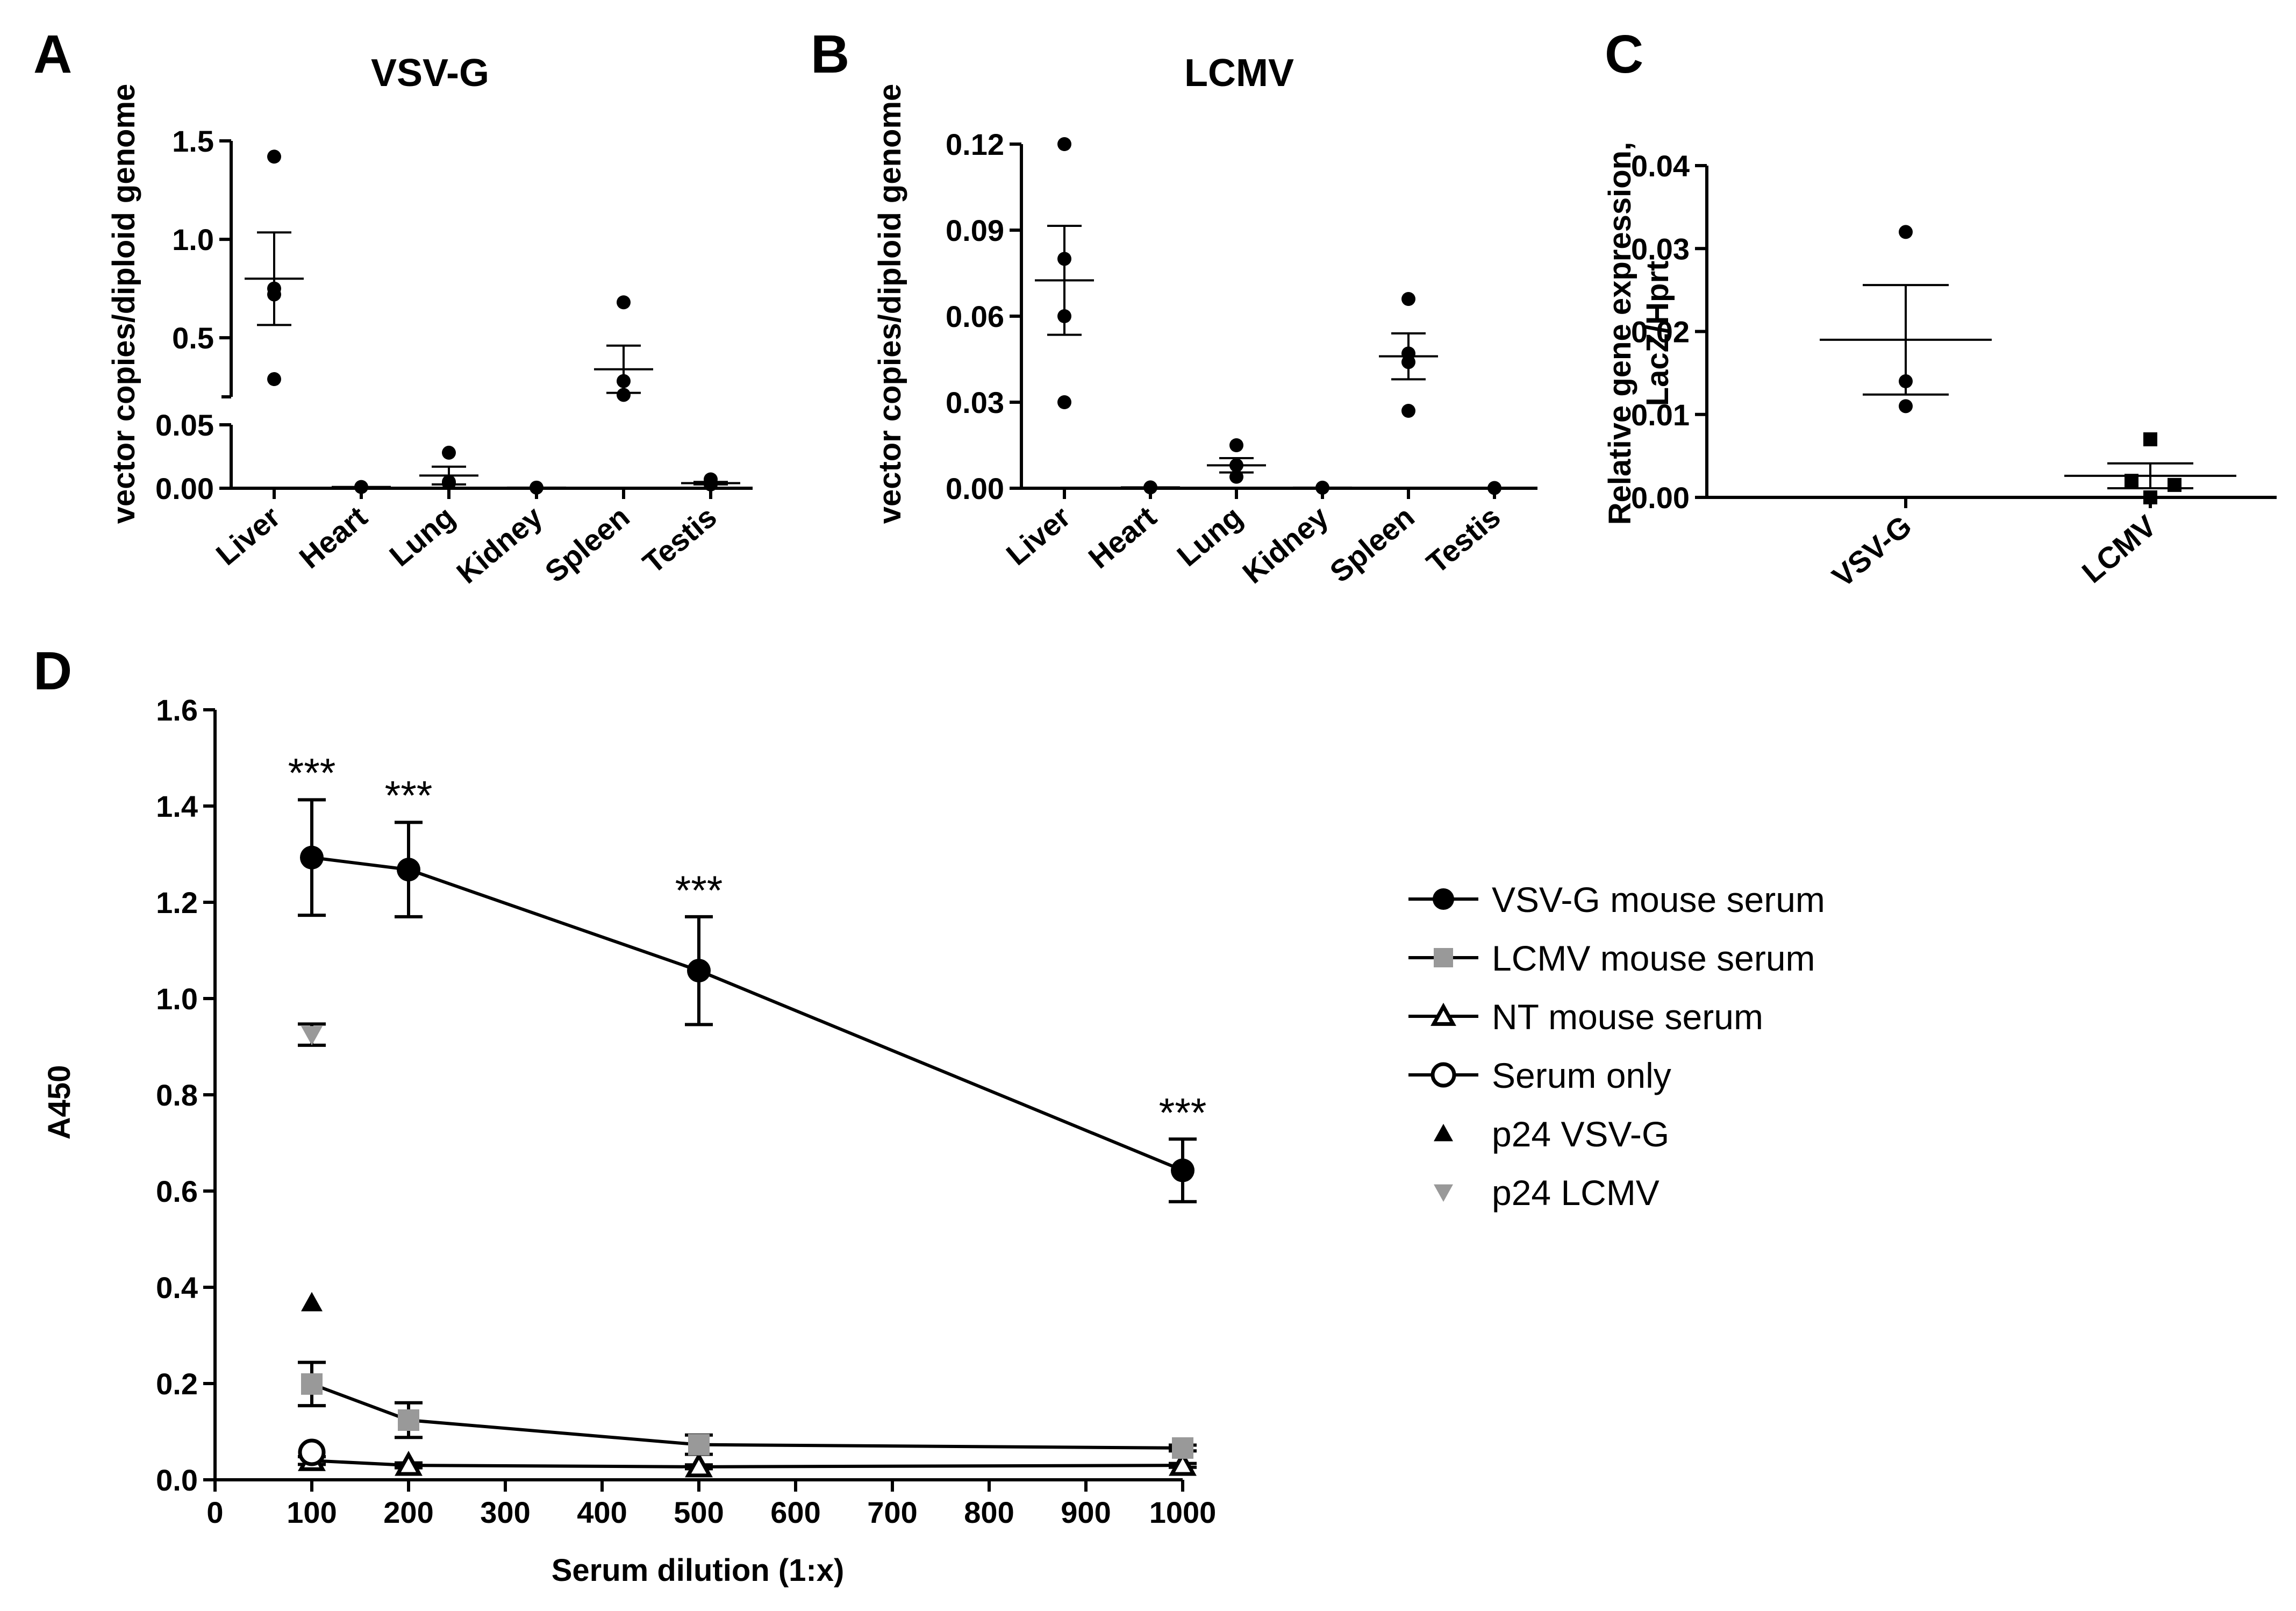  Describe the element at coordinates (52, 671) in the screenshot. I see `panel-letter-d: D` at that location.